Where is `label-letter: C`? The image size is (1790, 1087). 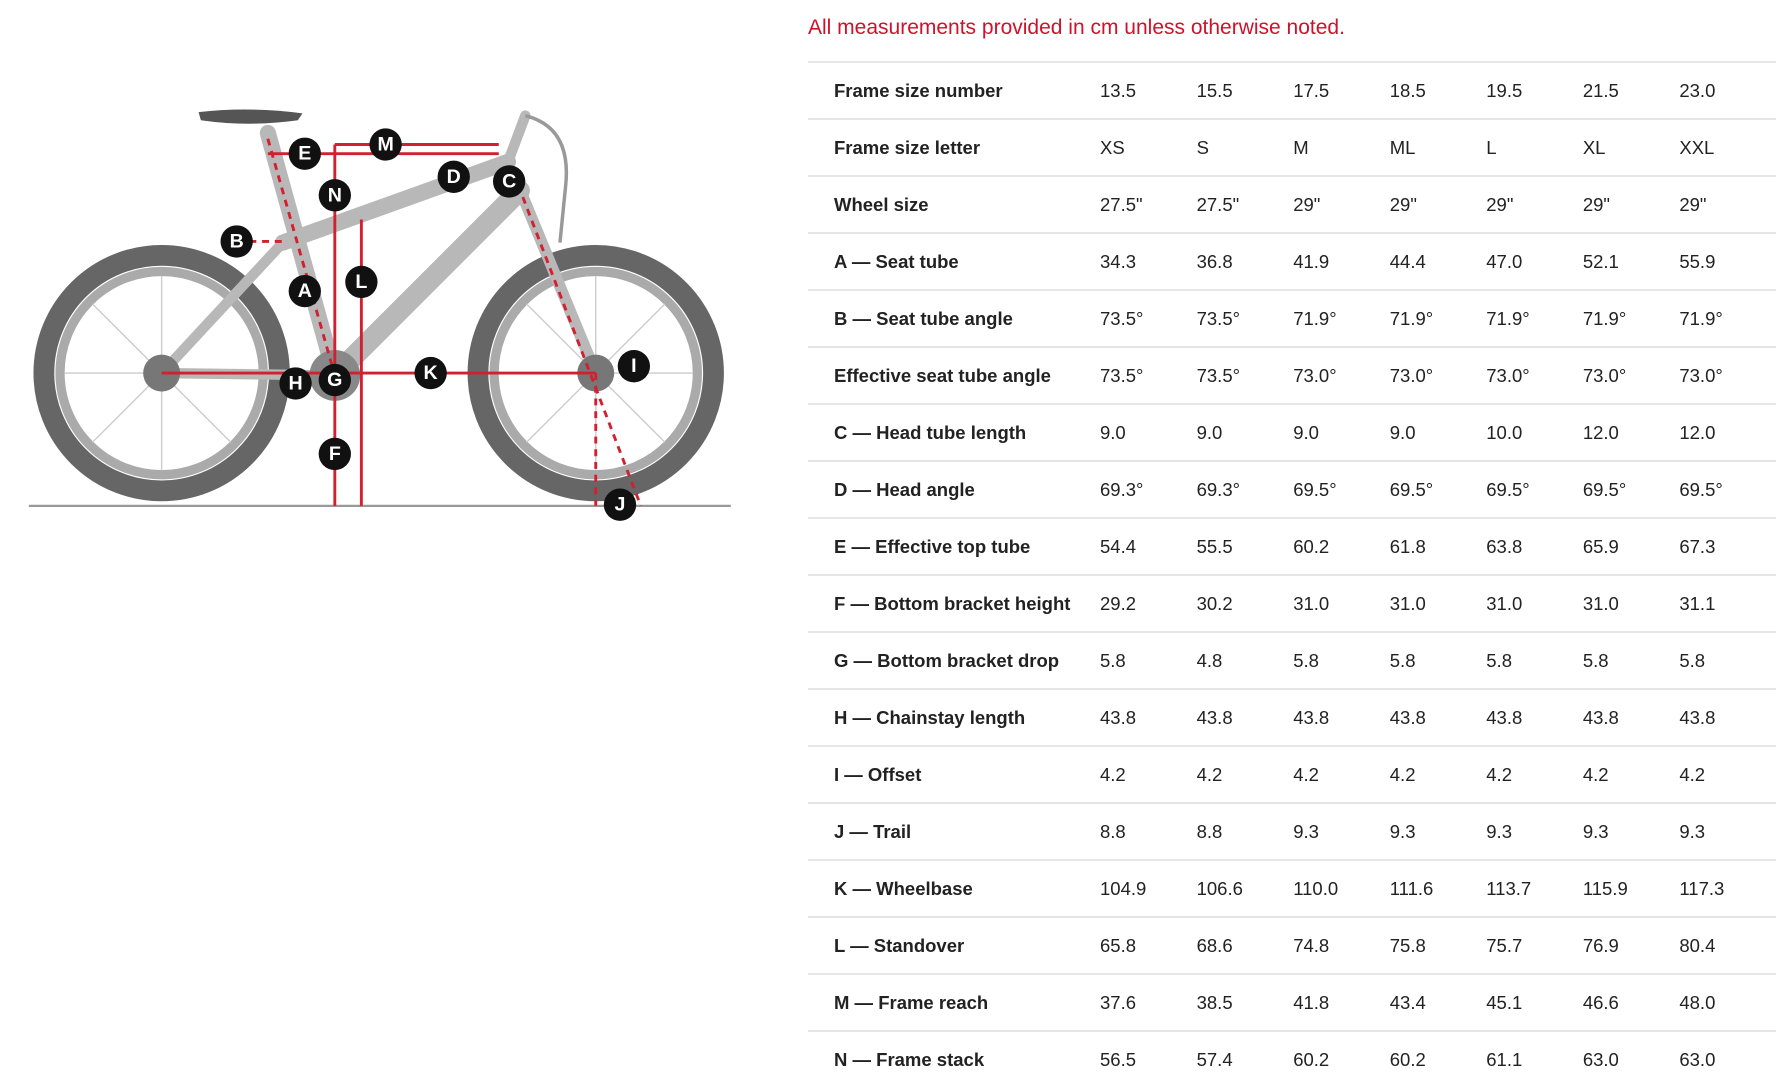 label-letter: C is located at coordinates (509, 181).